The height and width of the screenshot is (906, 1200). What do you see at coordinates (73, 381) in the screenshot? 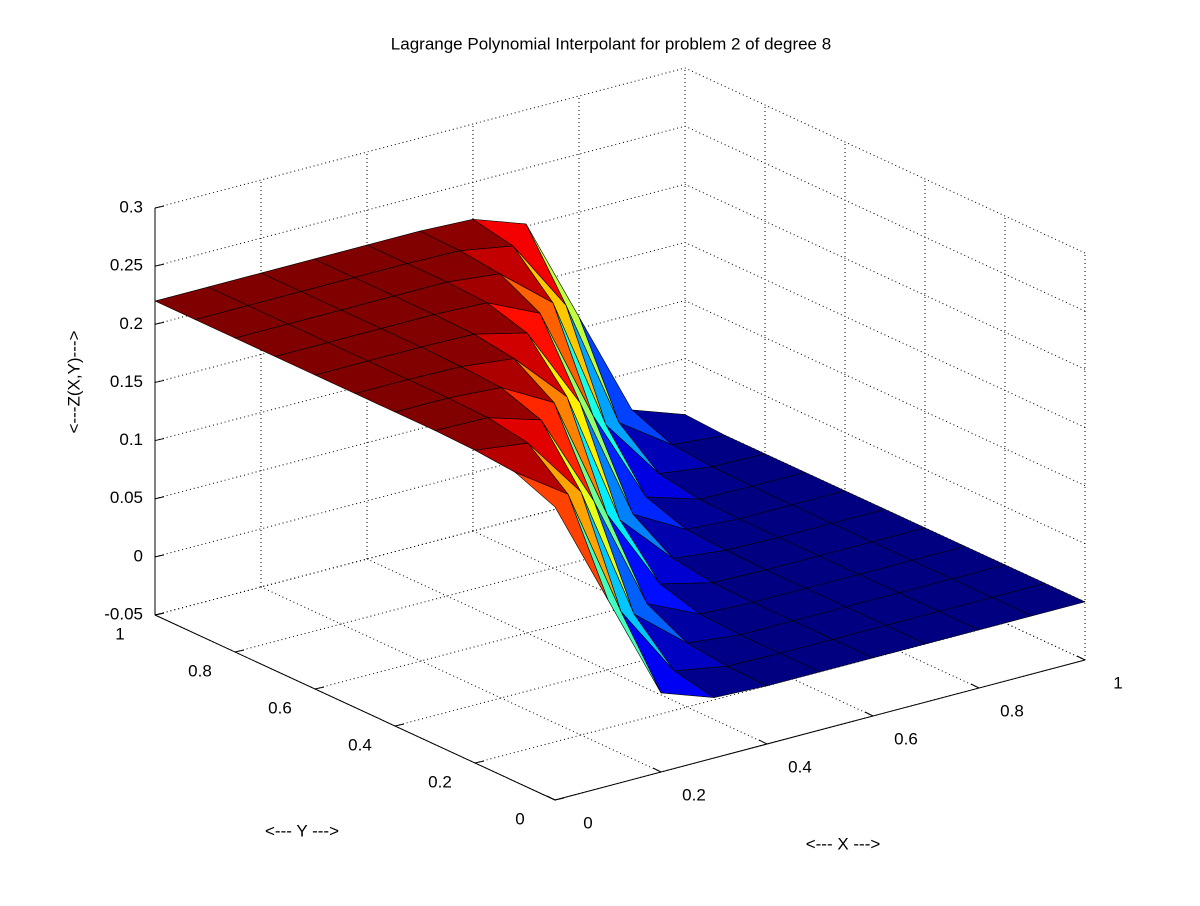
I see `z-axis-label: <---Z(X,Y)--->` at bounding box center [73, 381].